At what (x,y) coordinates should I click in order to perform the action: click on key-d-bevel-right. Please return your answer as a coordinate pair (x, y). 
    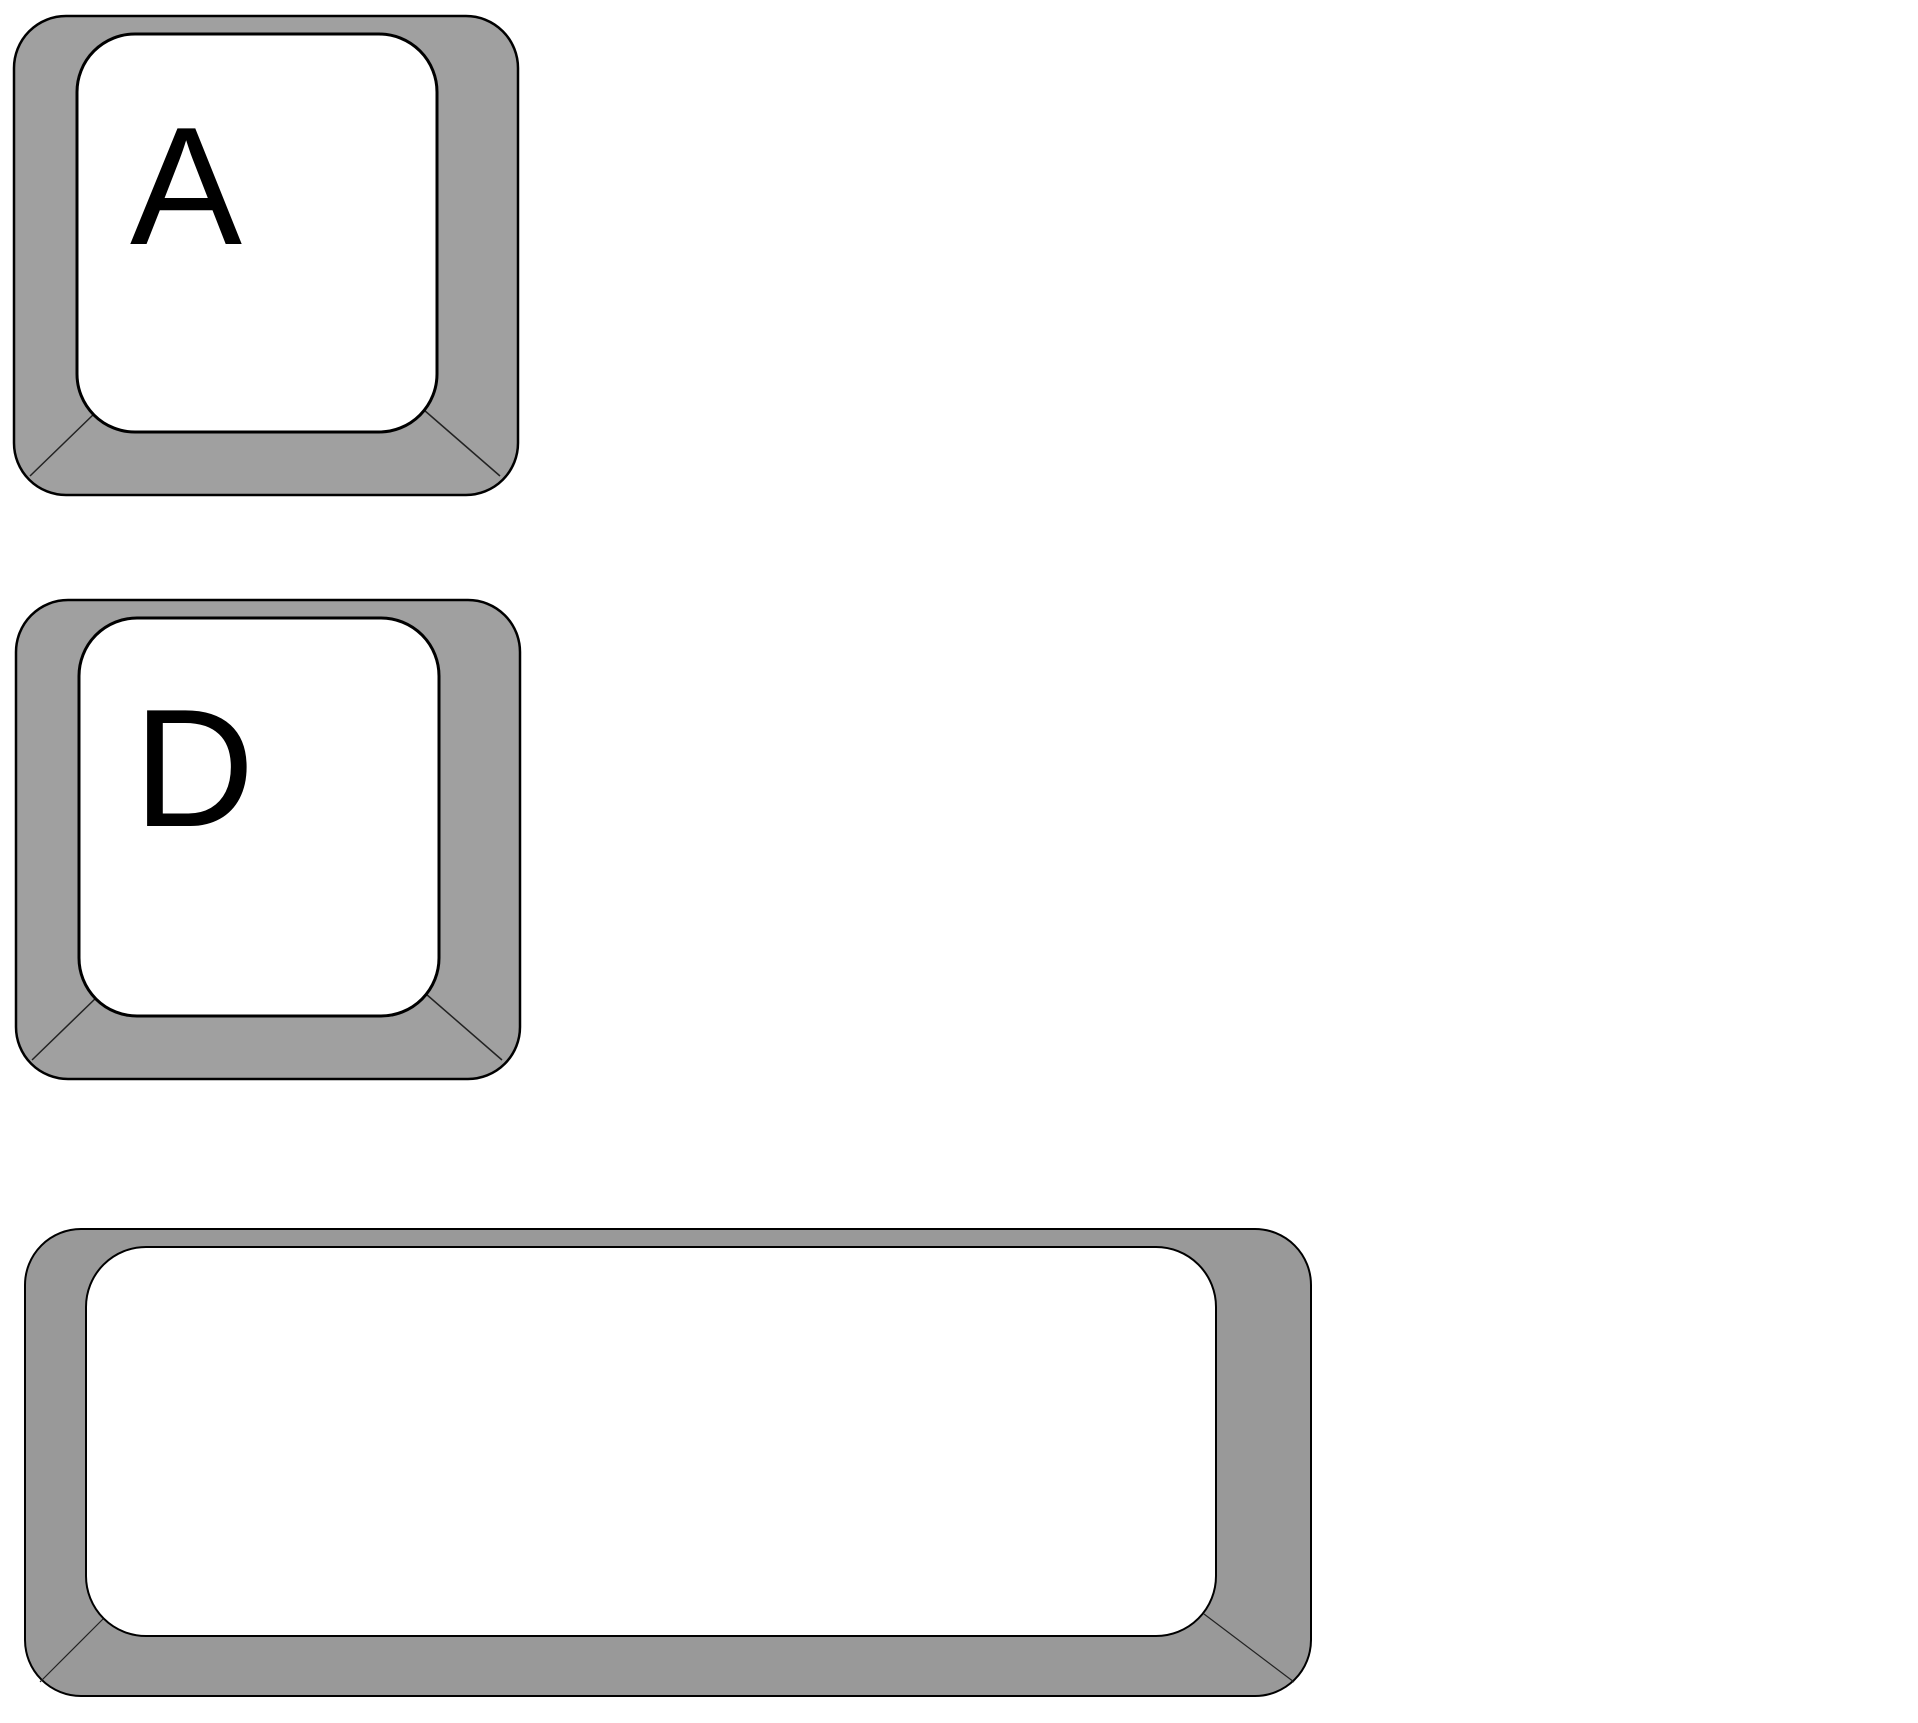
    Looking at the image, I should click on (464, 1027).